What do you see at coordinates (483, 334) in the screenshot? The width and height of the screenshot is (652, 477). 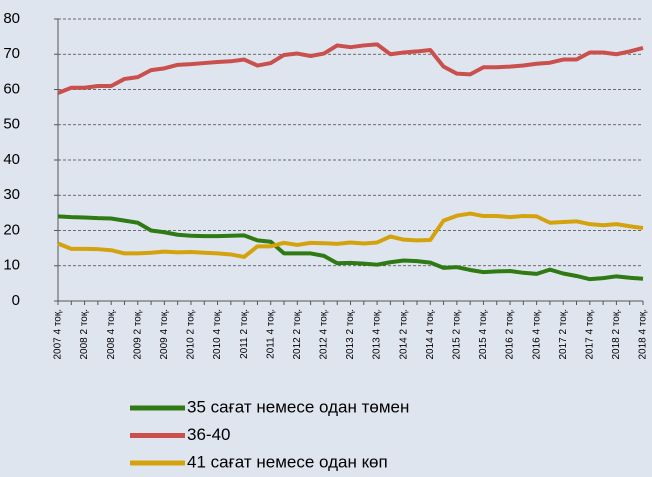 I see `x-tick-label: 2015 4 тоқ.` at bounding box center [483, 334].